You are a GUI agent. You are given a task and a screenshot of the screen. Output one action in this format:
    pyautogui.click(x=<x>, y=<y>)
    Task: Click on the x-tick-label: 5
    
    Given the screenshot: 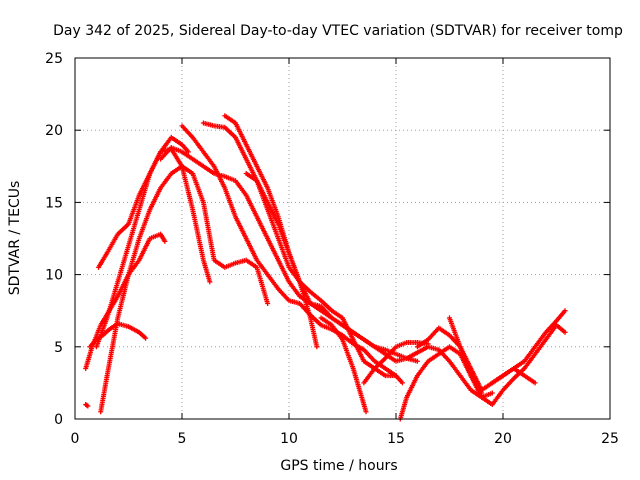 What is the action you would take?
    pyautogui.click(x=182, y=439)
    